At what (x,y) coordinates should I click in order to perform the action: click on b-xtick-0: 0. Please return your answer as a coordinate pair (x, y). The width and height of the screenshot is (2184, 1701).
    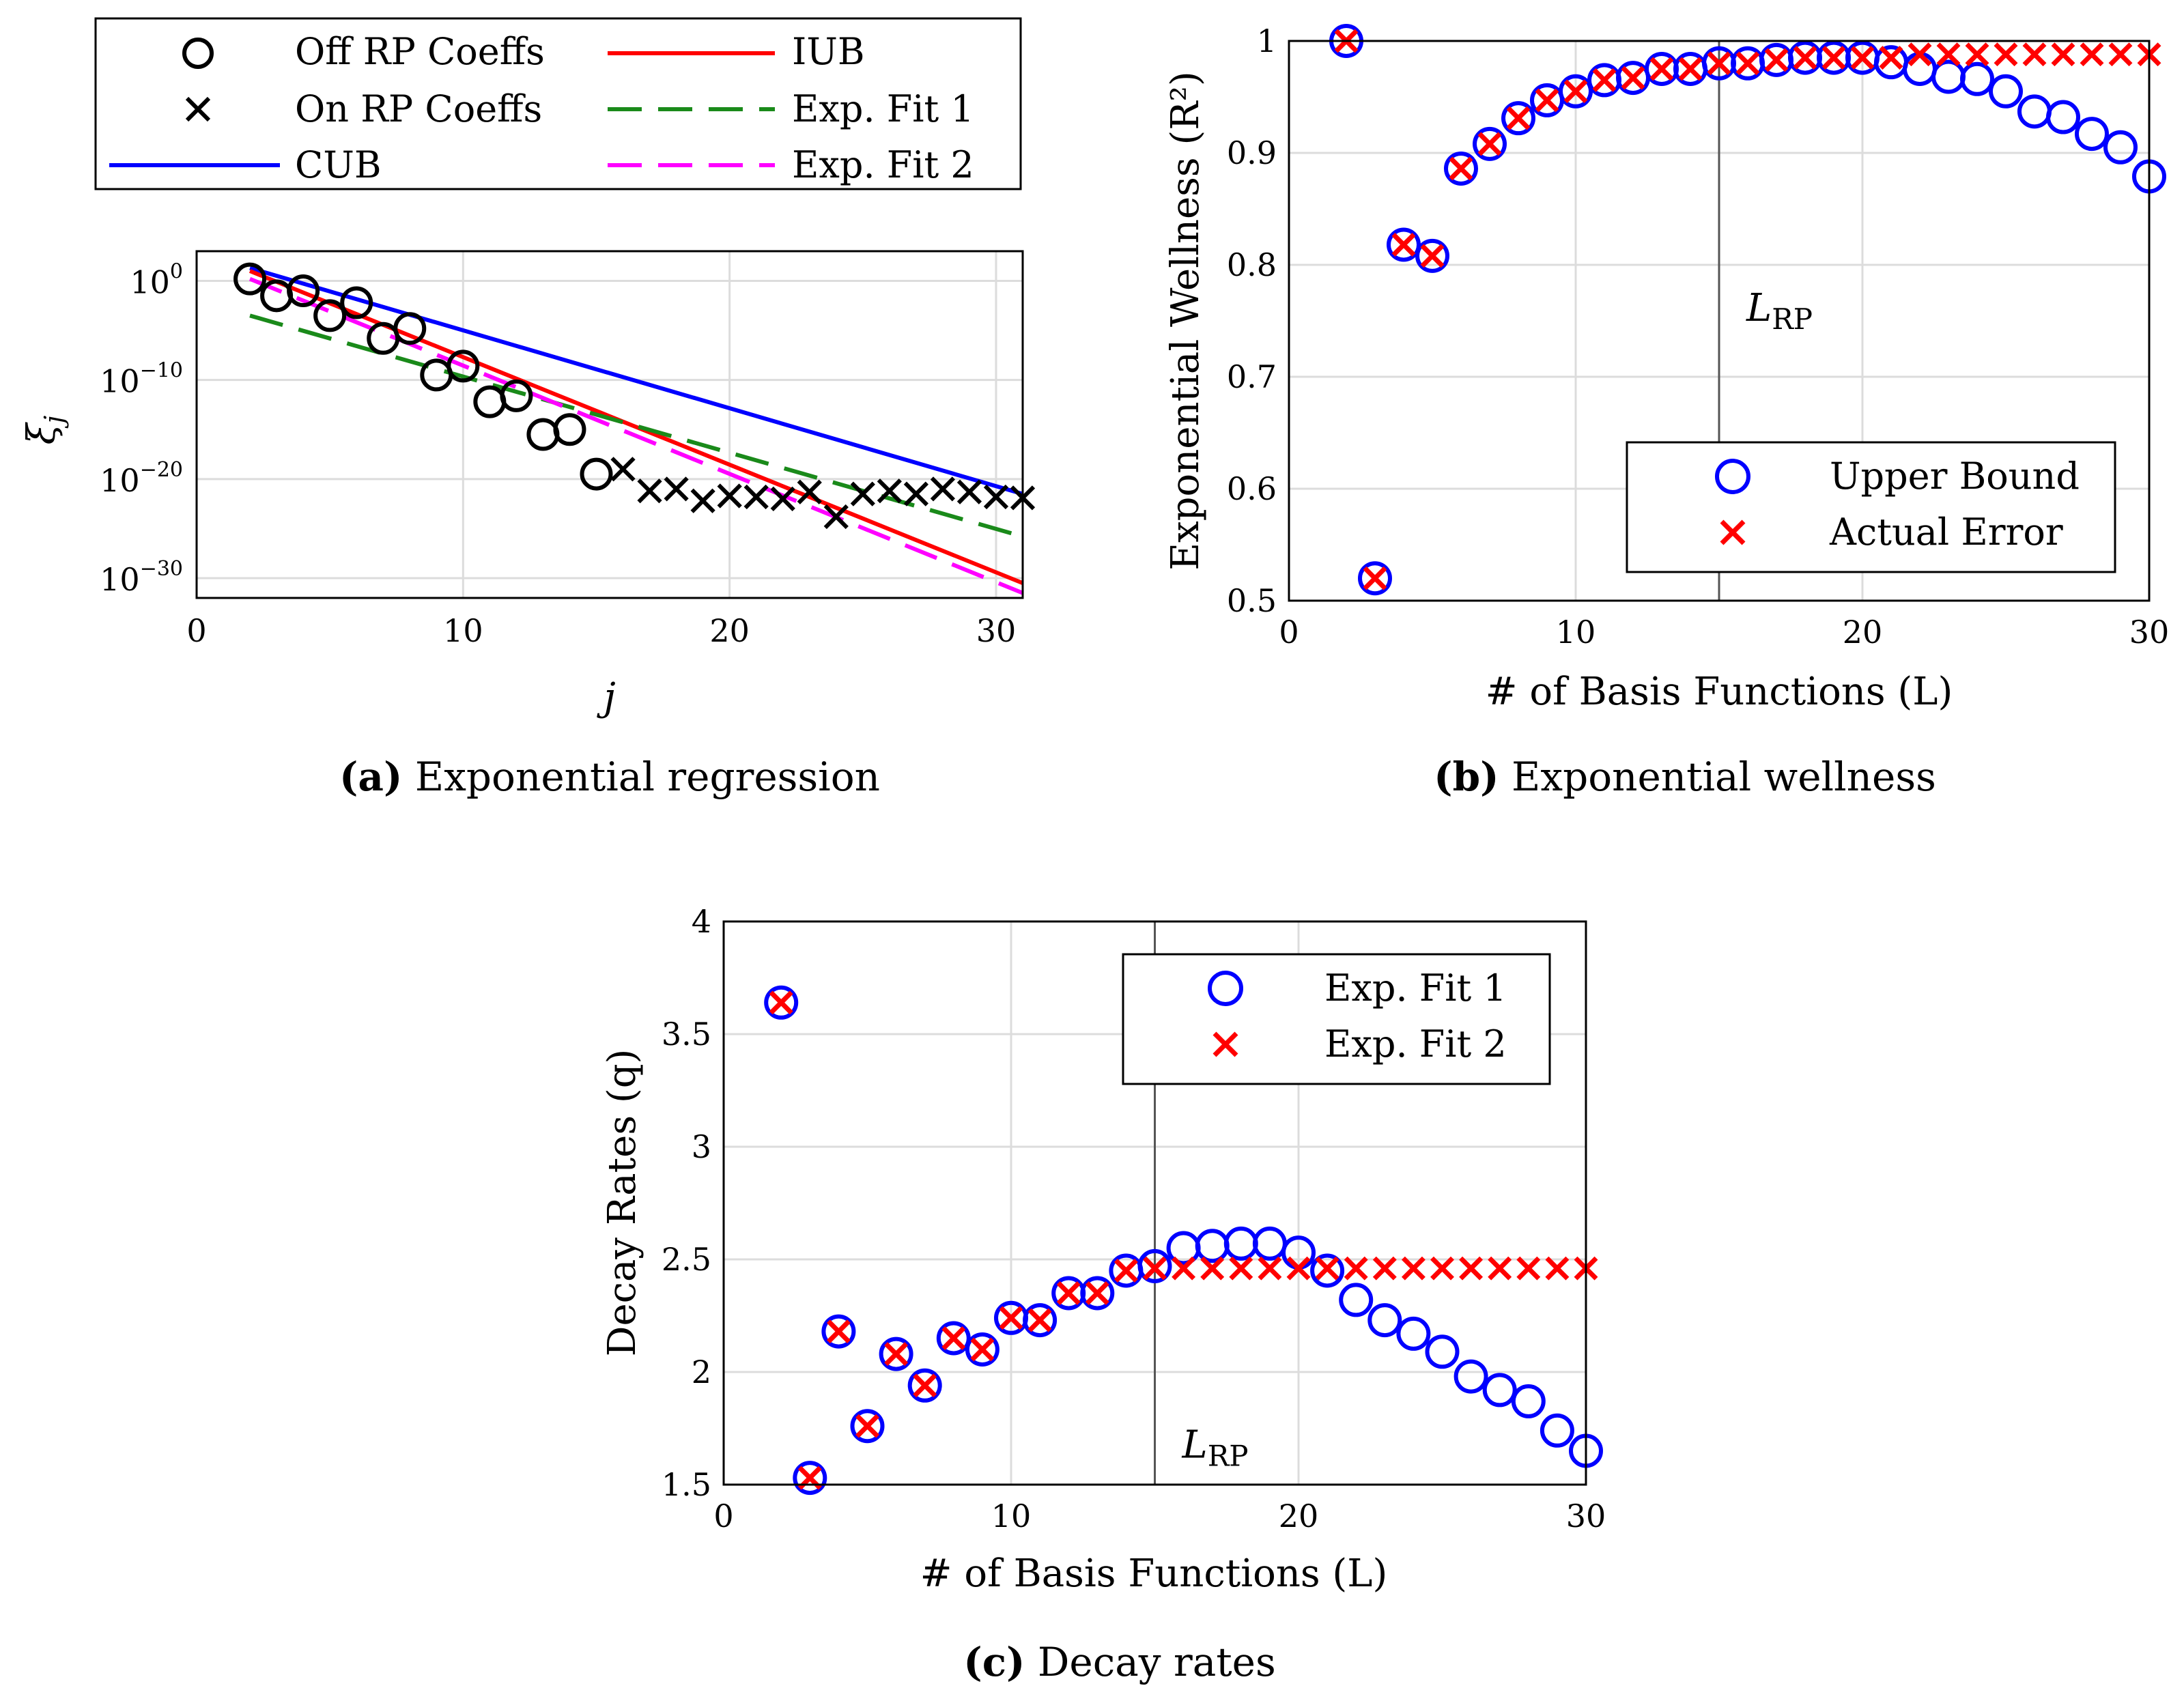
    Looking at the image, I should click on (1289, 632).